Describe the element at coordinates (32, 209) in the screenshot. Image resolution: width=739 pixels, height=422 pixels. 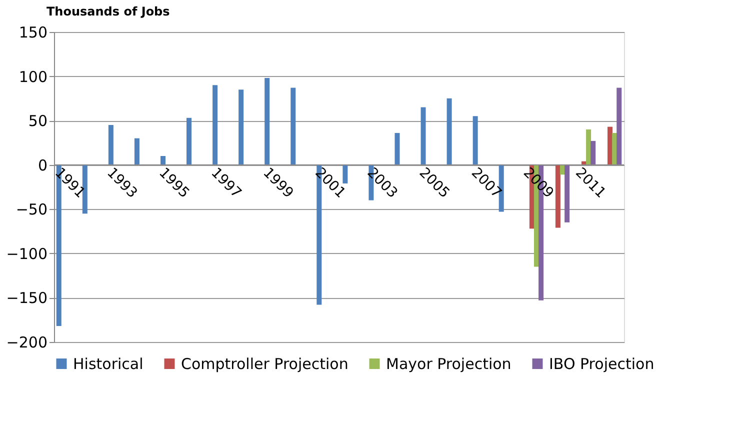
I see `y-tick-label: −50` at that location.